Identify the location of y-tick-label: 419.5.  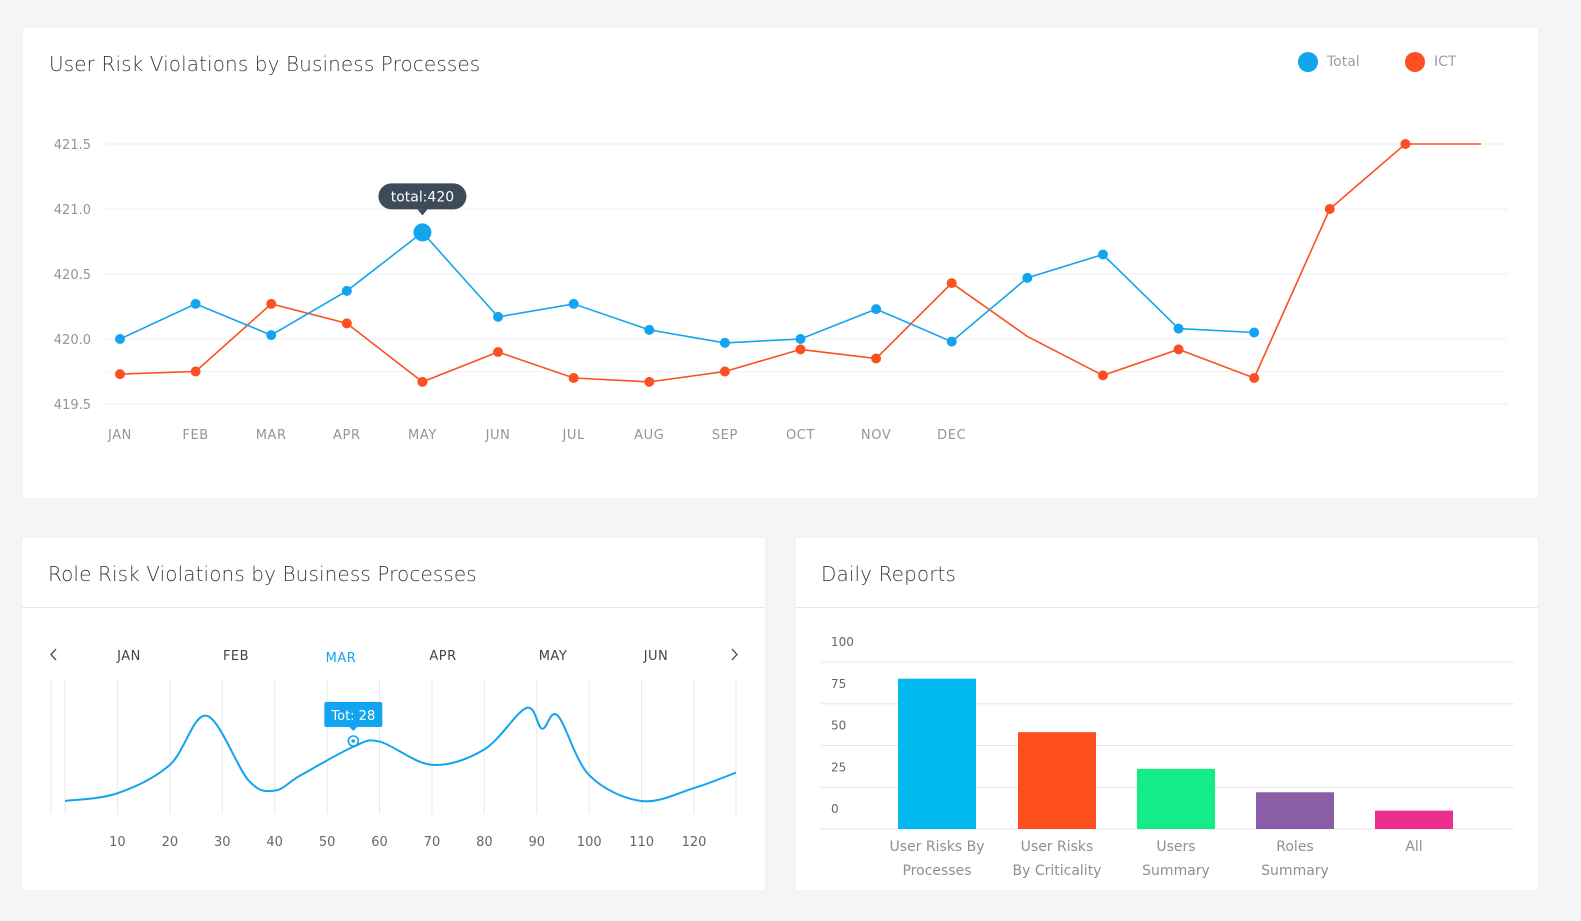
(72, 405).